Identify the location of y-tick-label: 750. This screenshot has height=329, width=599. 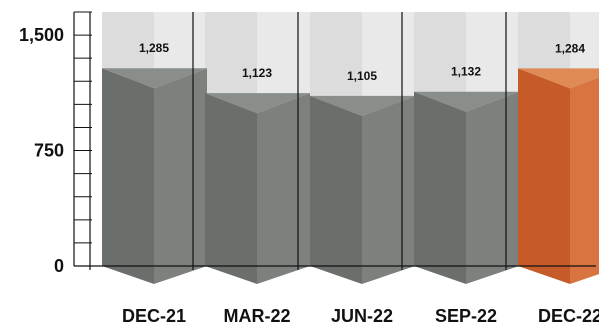
(49, 151).